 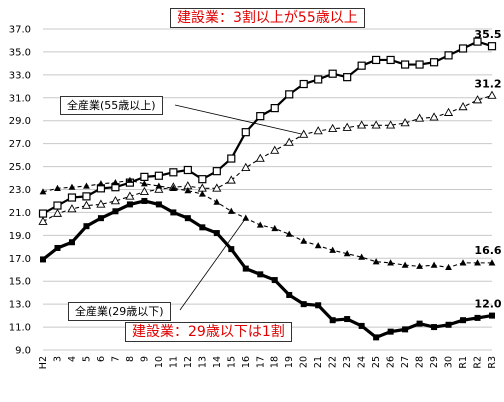 I want to click on y-tick-label: 23.0, so click(x=20, y=190).